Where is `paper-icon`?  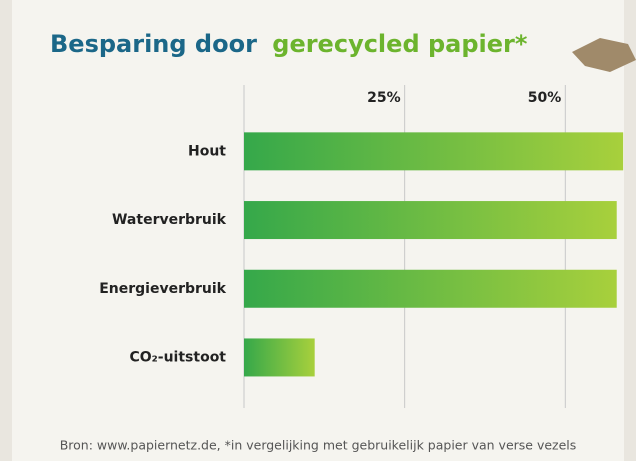 paper-icon is located at coordinates (604, 55).